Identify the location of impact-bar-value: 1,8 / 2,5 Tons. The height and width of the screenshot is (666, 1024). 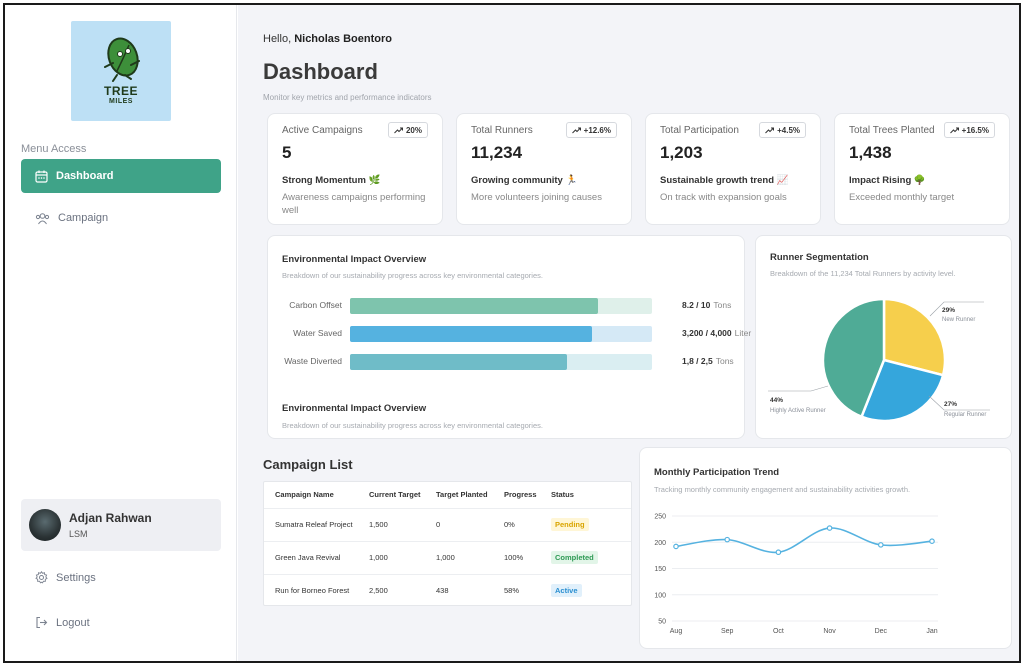
(708, 361).